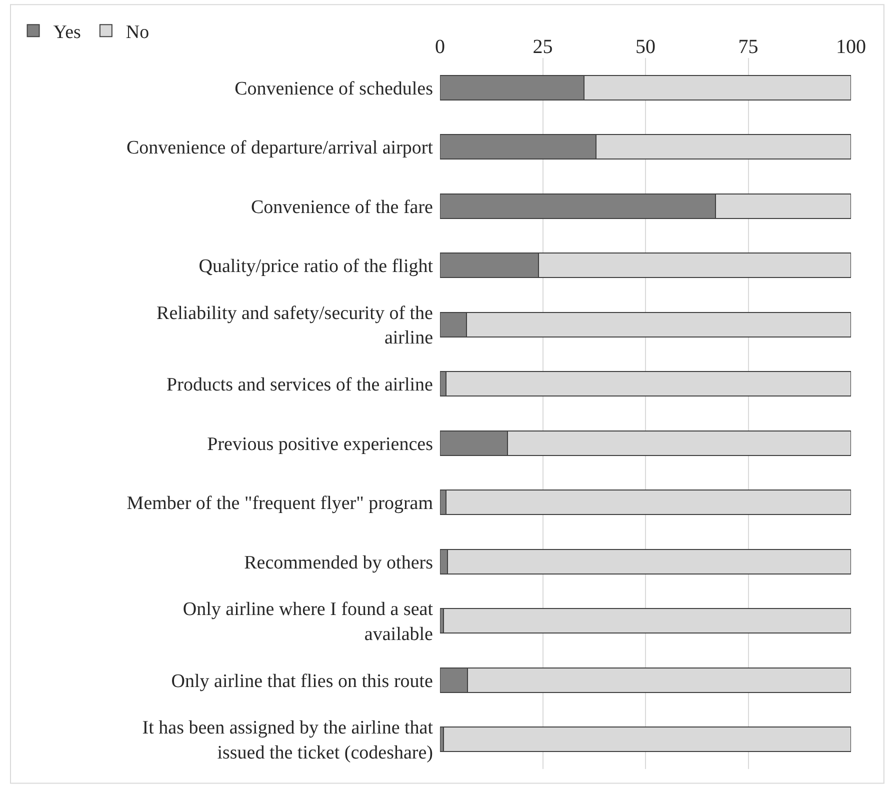 Image resolution: width=885 pixels, height=789 pixels. What do you see at coordinates (280, 503) in the screenshot?
I see `y-tick-label: Member of the "frequent flyer" program` at bounding box center [280, 503].